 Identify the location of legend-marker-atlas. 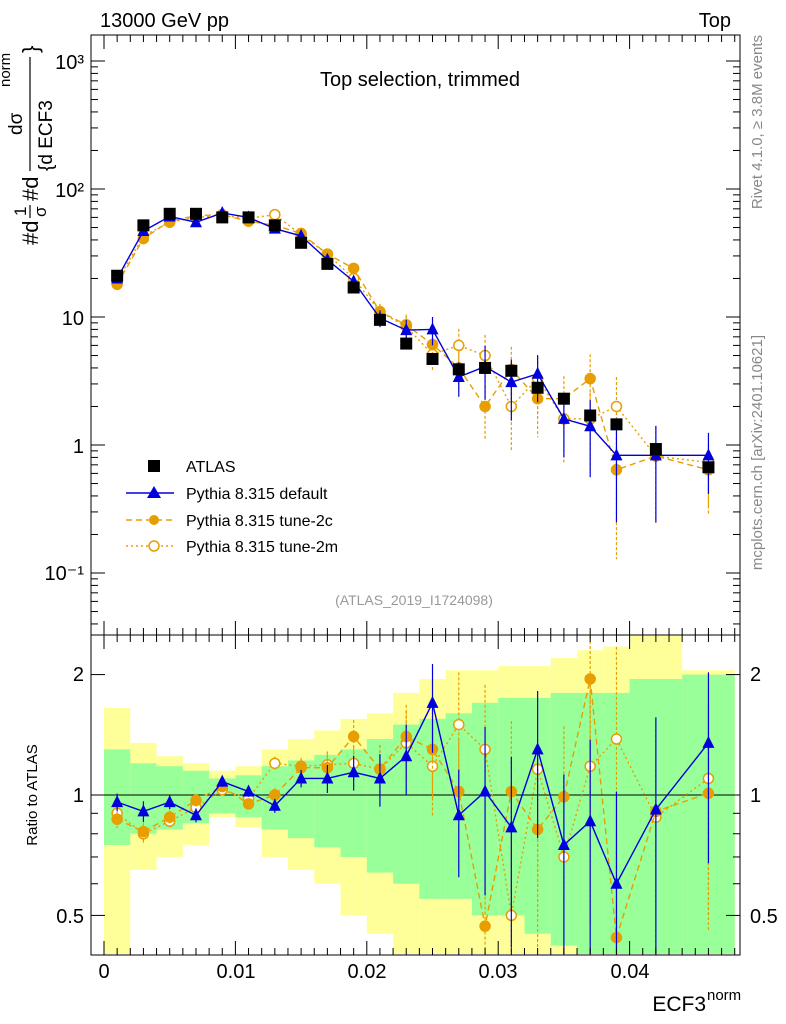
(154, 466).